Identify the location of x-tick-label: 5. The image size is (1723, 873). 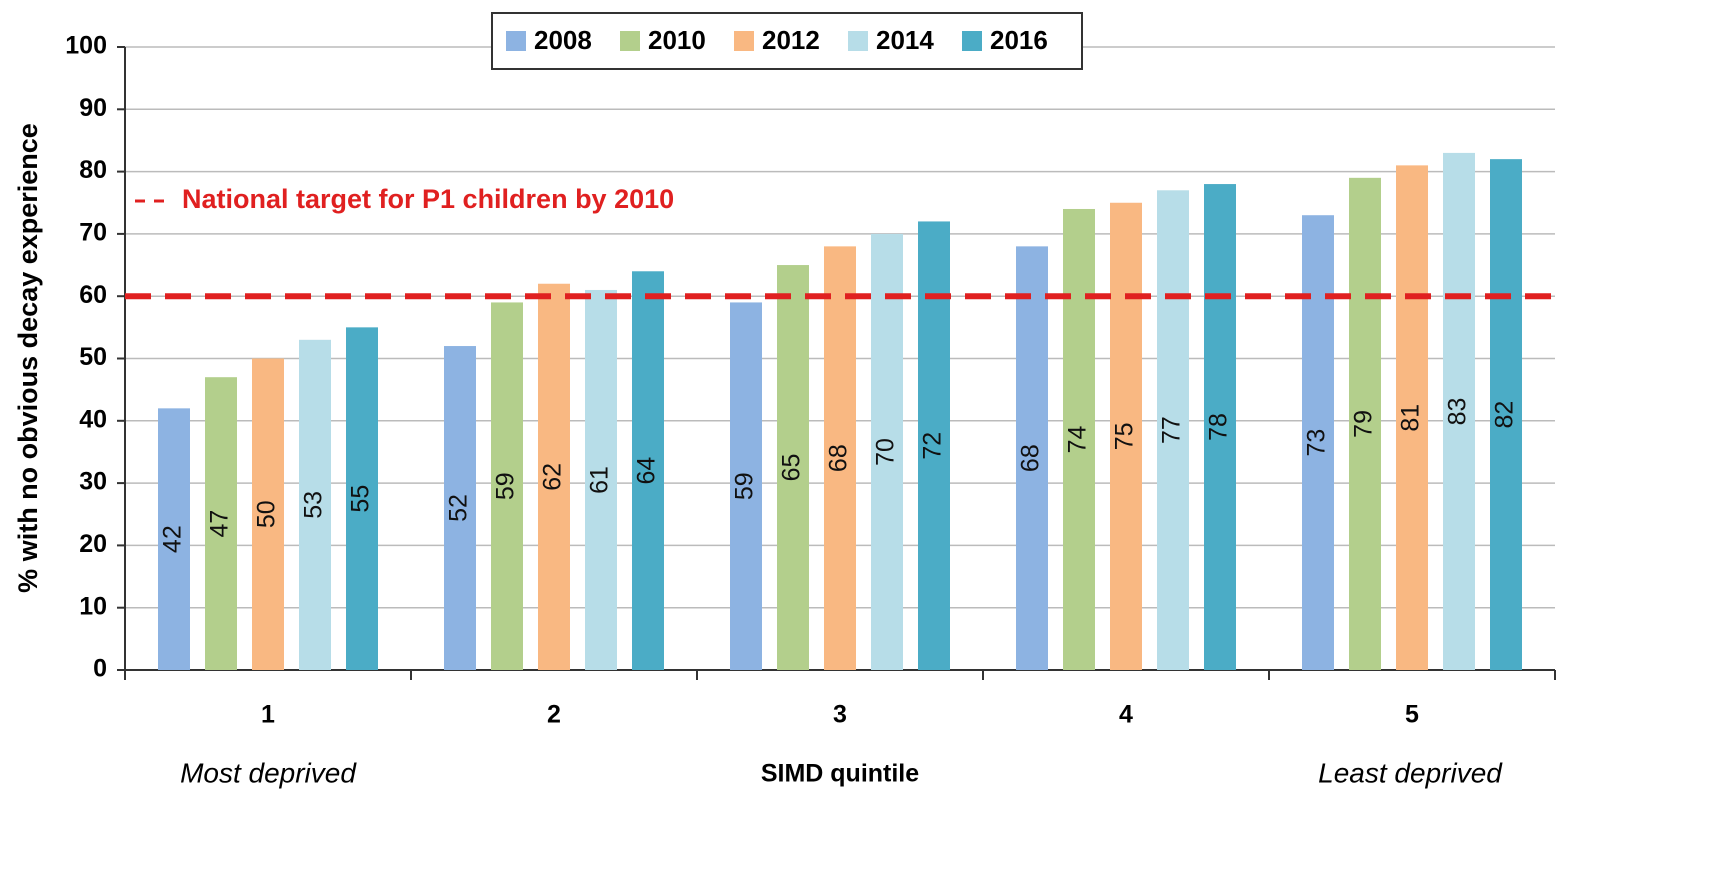
(1412, 715).